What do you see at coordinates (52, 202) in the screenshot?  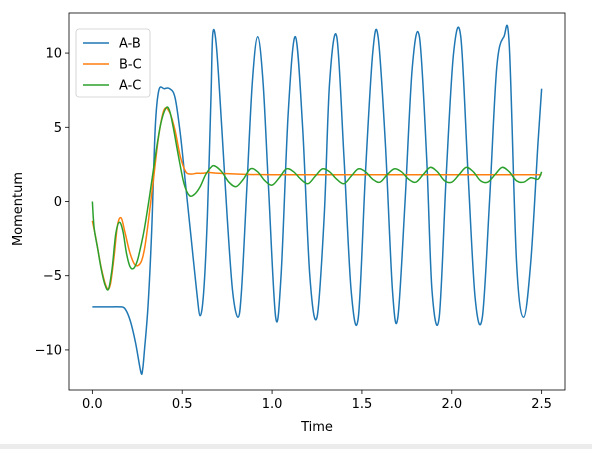 I see `y-axis-ticks: −10 −5 0 5 10` at bounding box center [52, 202].